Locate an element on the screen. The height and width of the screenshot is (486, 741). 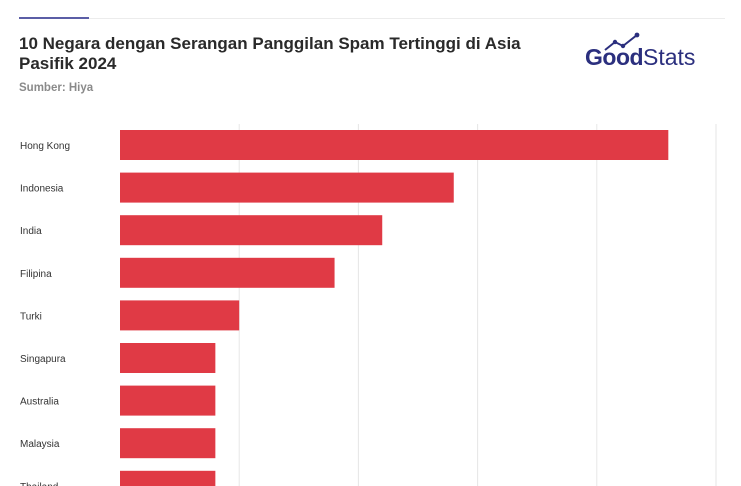
goodstats-logo: Good Stats is located at coordinates (655, 53).